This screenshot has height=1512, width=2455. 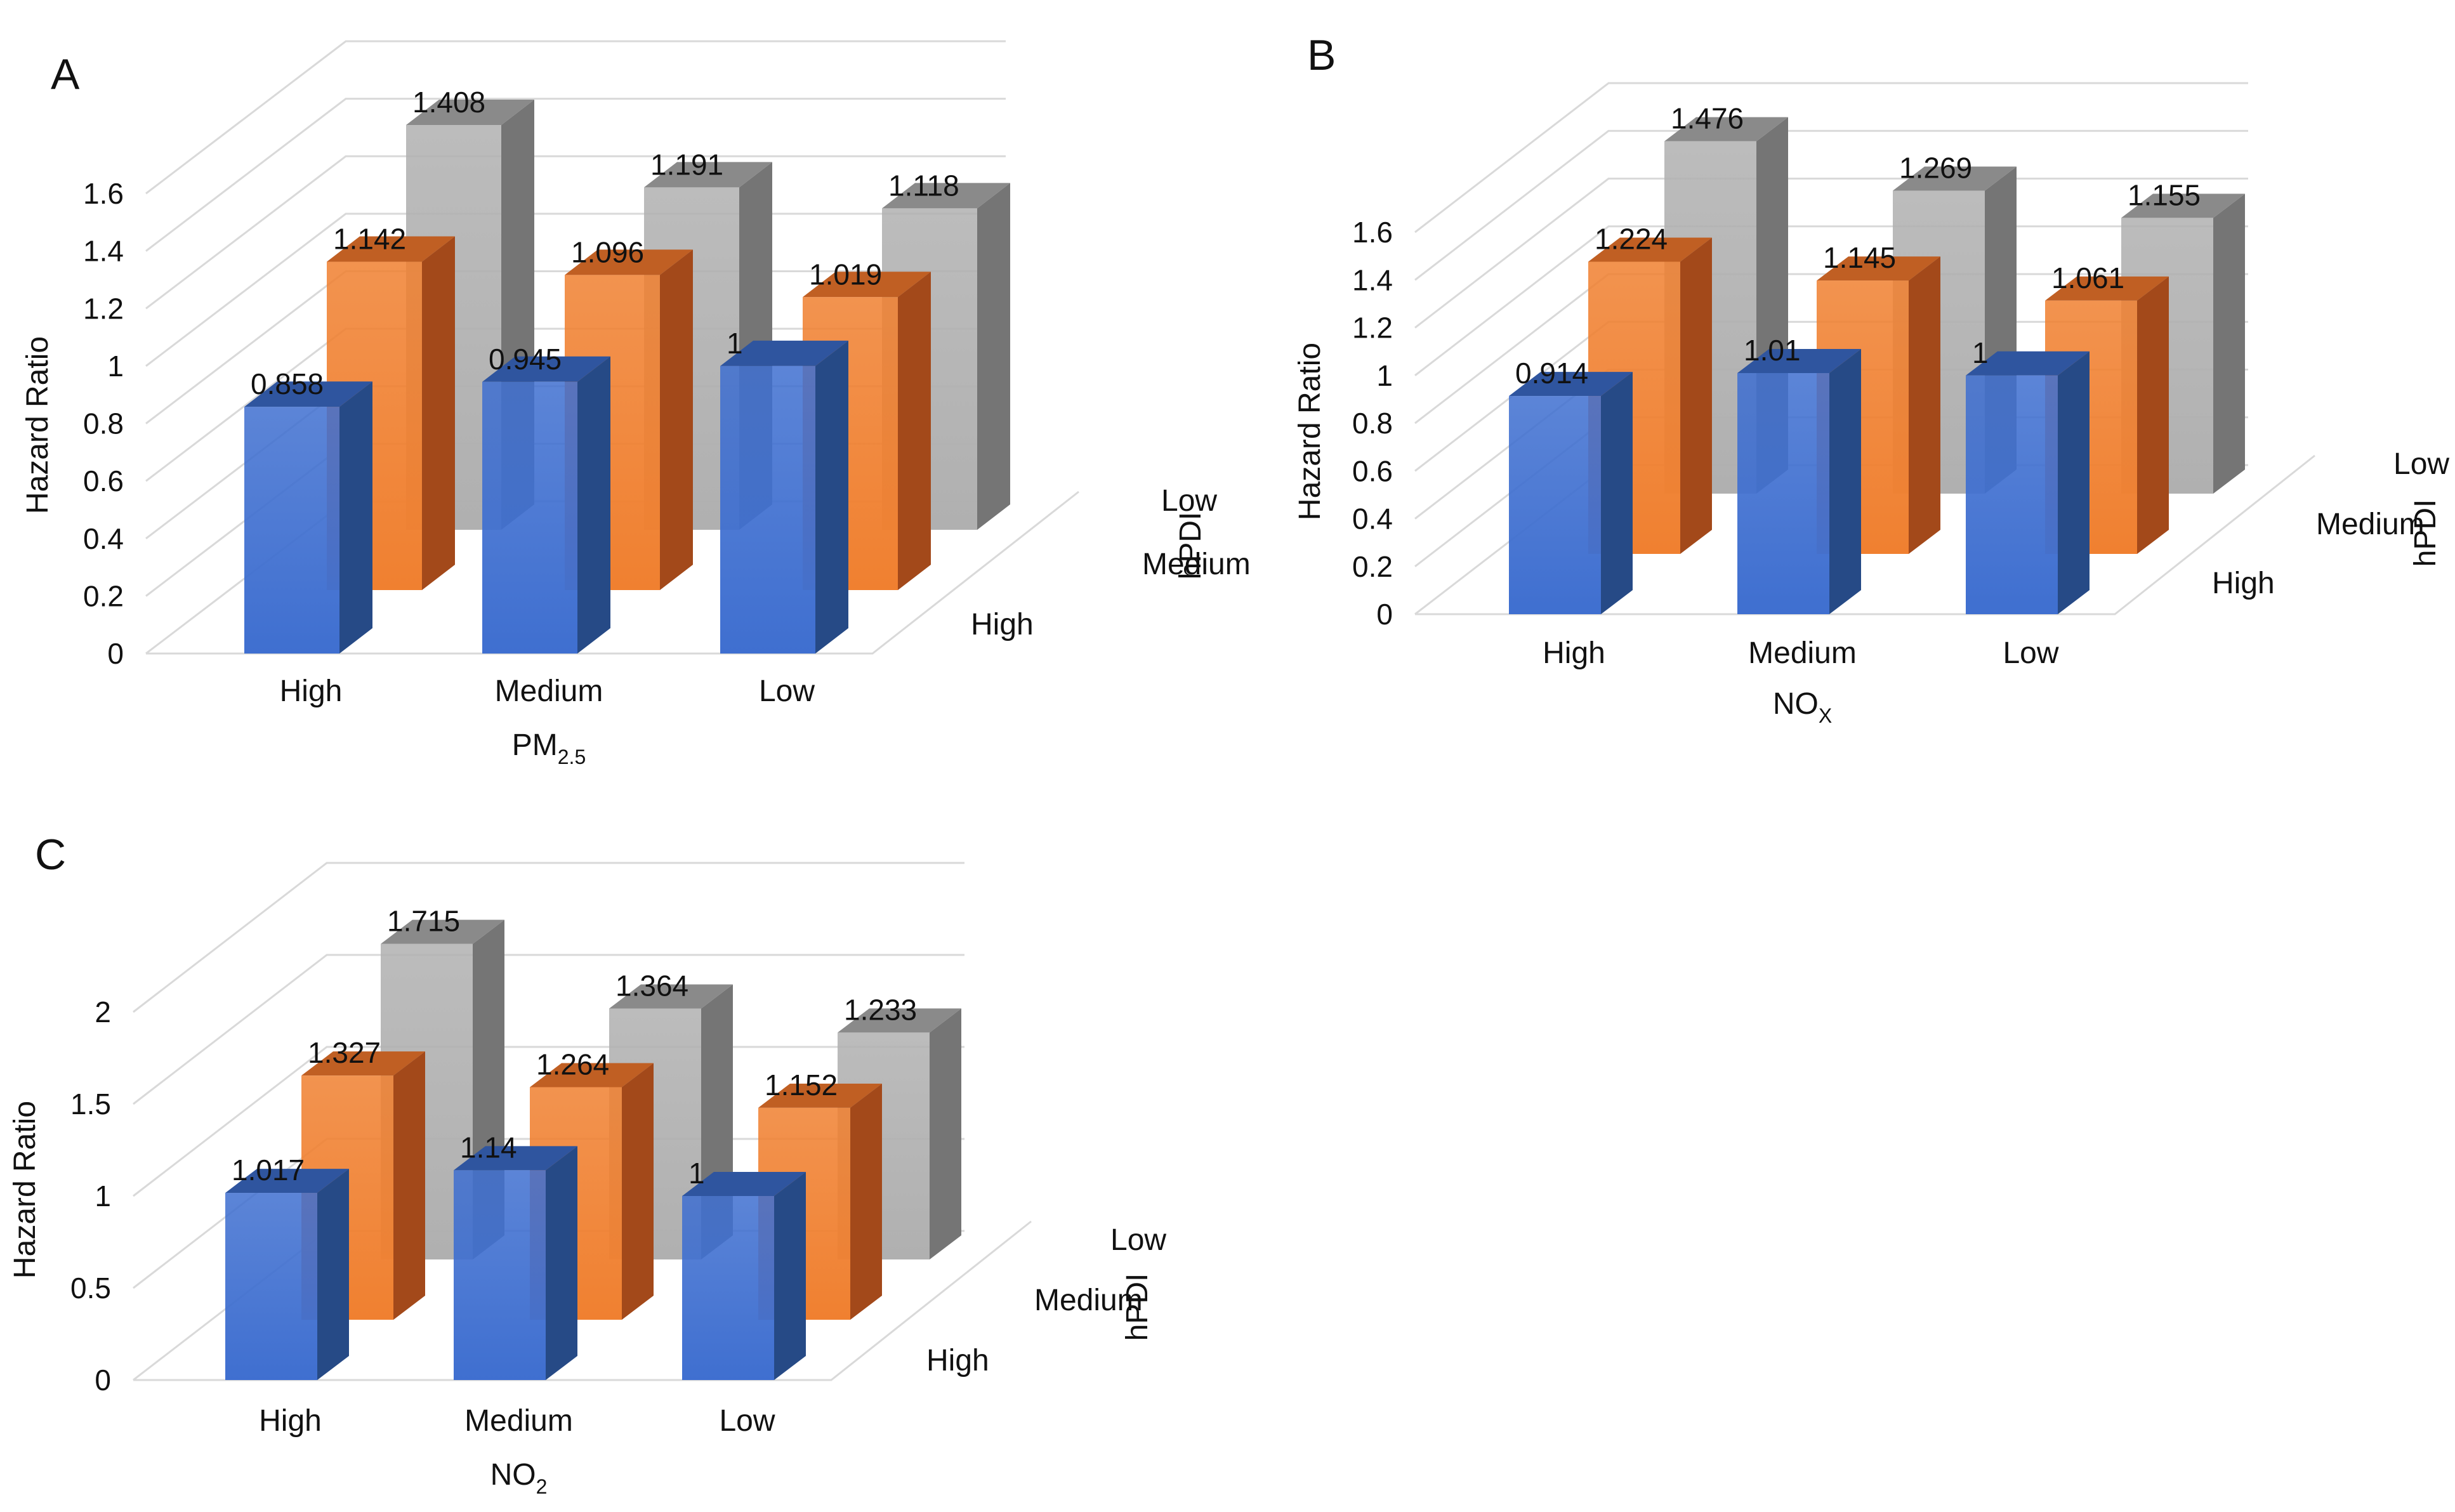 What do you see at coordinates (1321, 55) in the screenshot?
I see `panel-label: B` at bounding box center [1321, 55].